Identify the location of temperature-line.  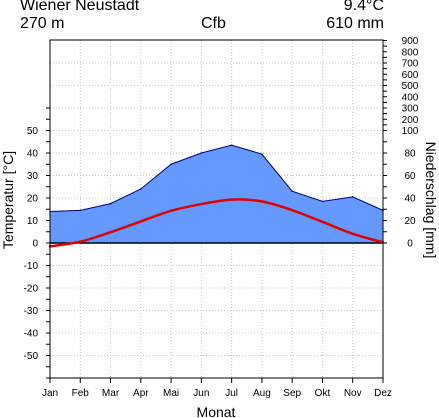
(216, 223).